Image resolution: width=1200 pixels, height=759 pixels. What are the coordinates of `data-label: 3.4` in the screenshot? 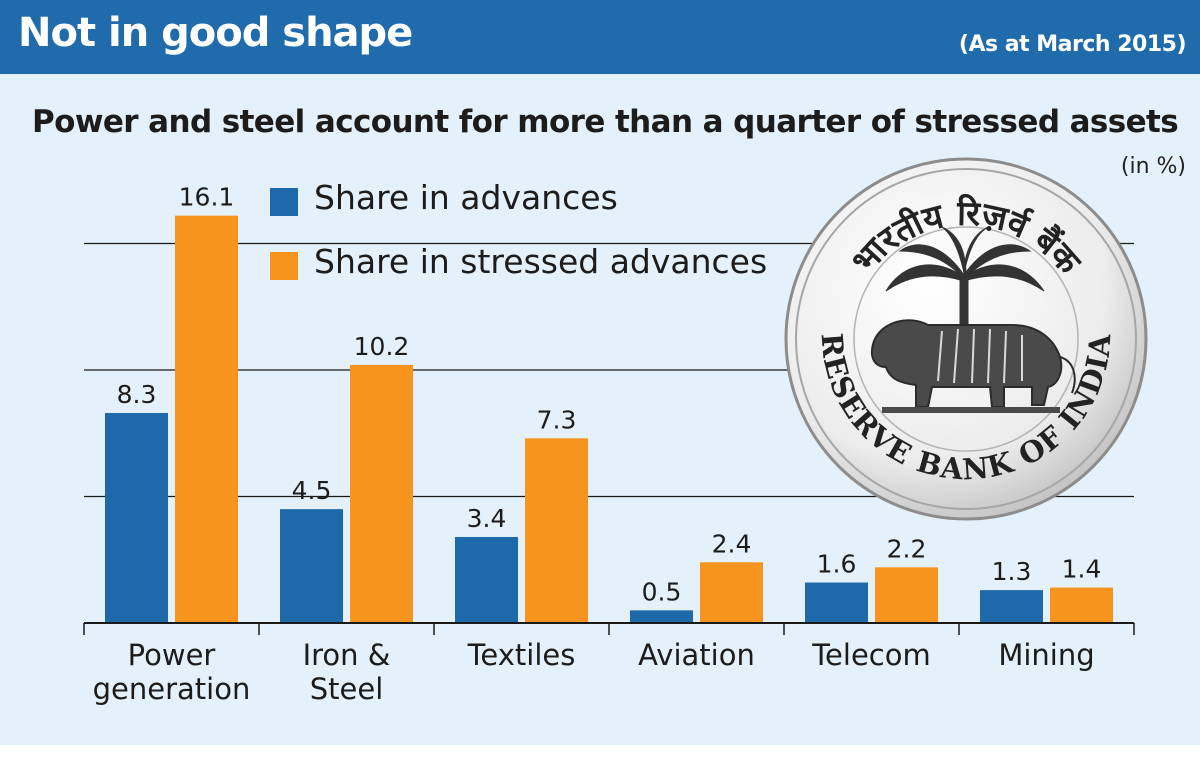 It's located at (487, 518).